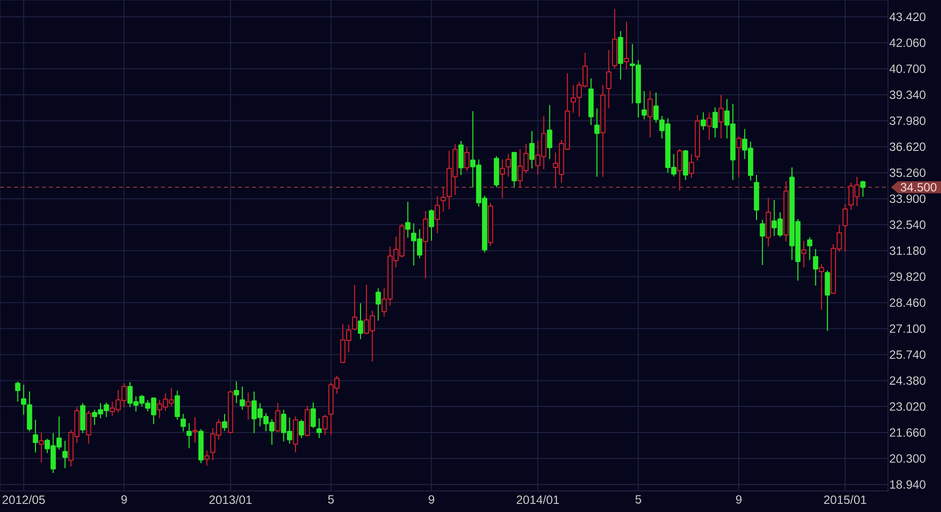 The image size is (941, 512). What do you see at coordinates (908, 406) in the screenshot?
I see `y-tick-label: 23.020` at bounding box center [908, 406].